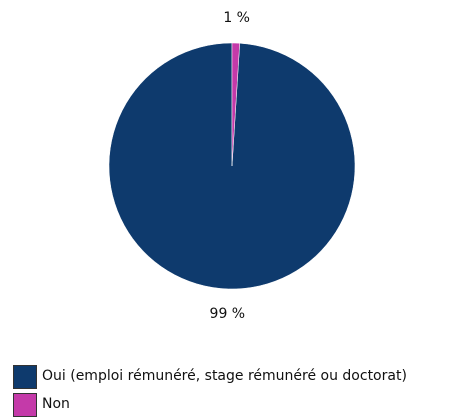 The image size is (476, 420). What do you see at coordinates (235, 104) in the screenshot?
I see `pie-slice` at bounding box center [235, 104].